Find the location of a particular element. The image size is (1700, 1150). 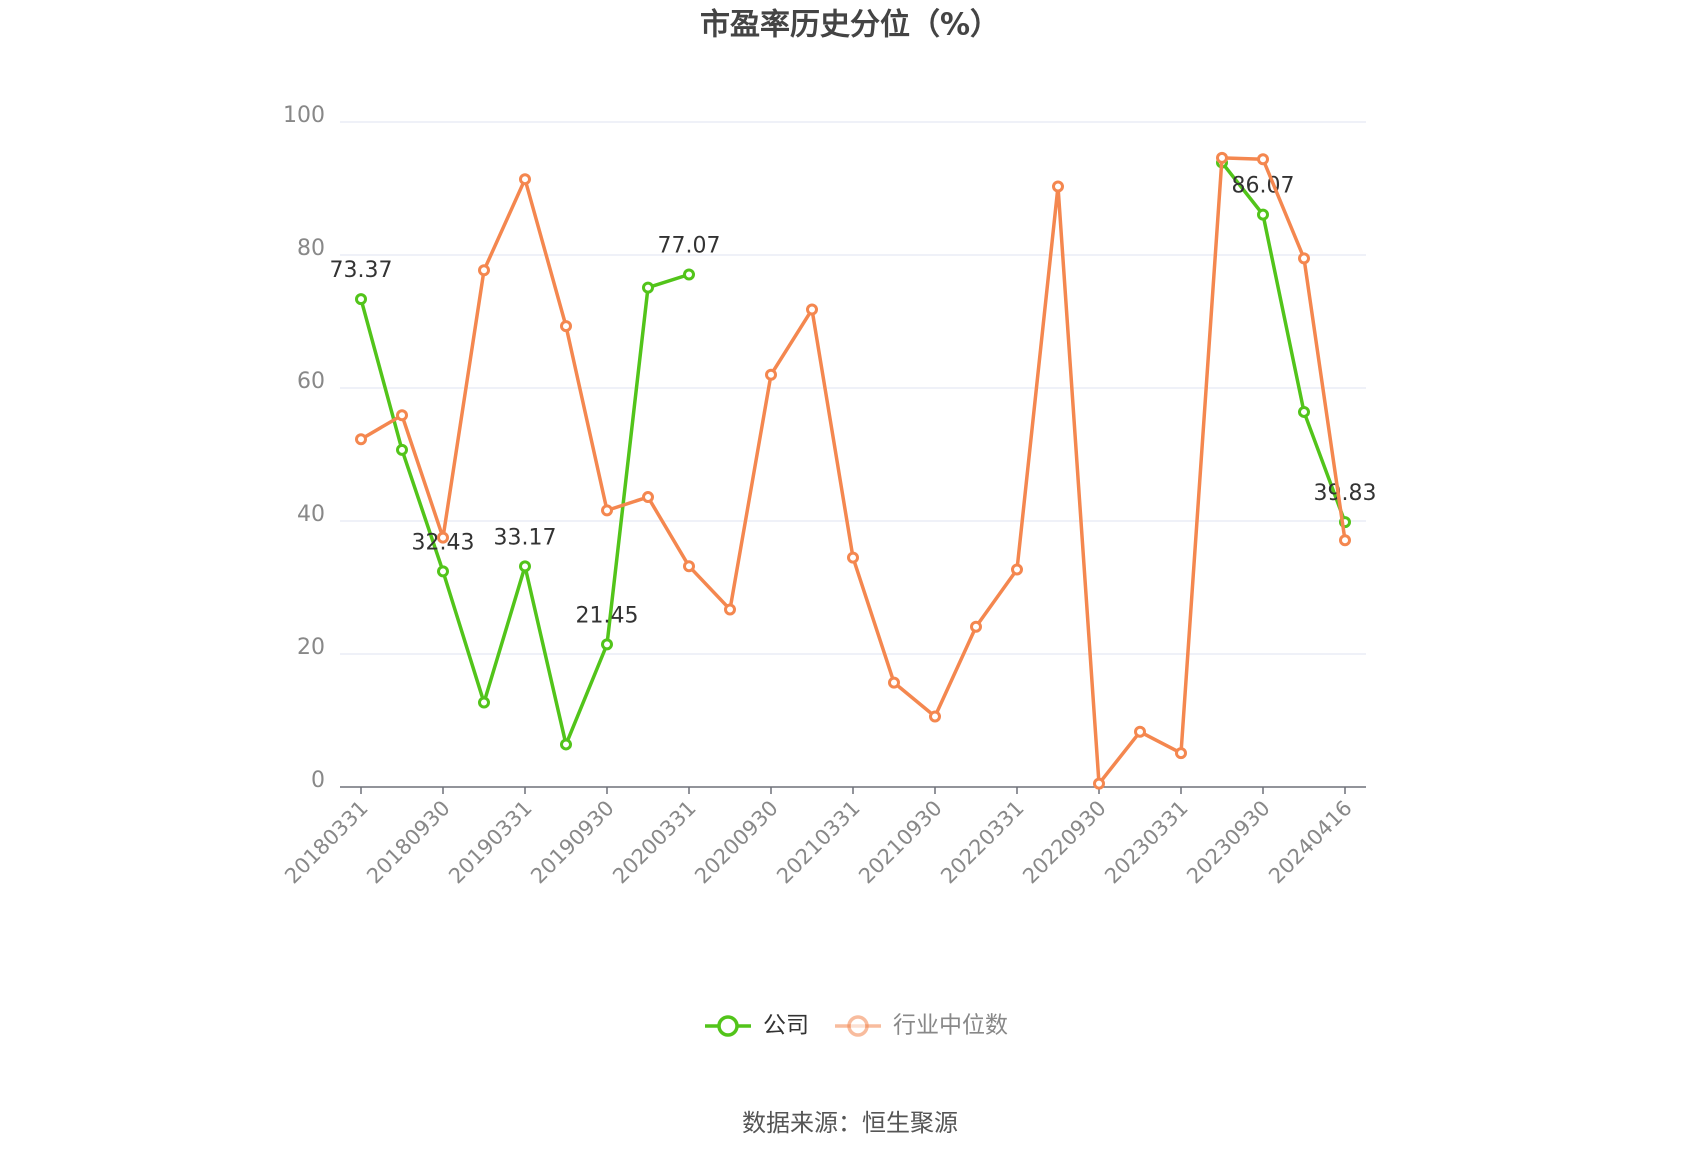

x-tick-label: 20240416 is located at coordinates (1310, 842).